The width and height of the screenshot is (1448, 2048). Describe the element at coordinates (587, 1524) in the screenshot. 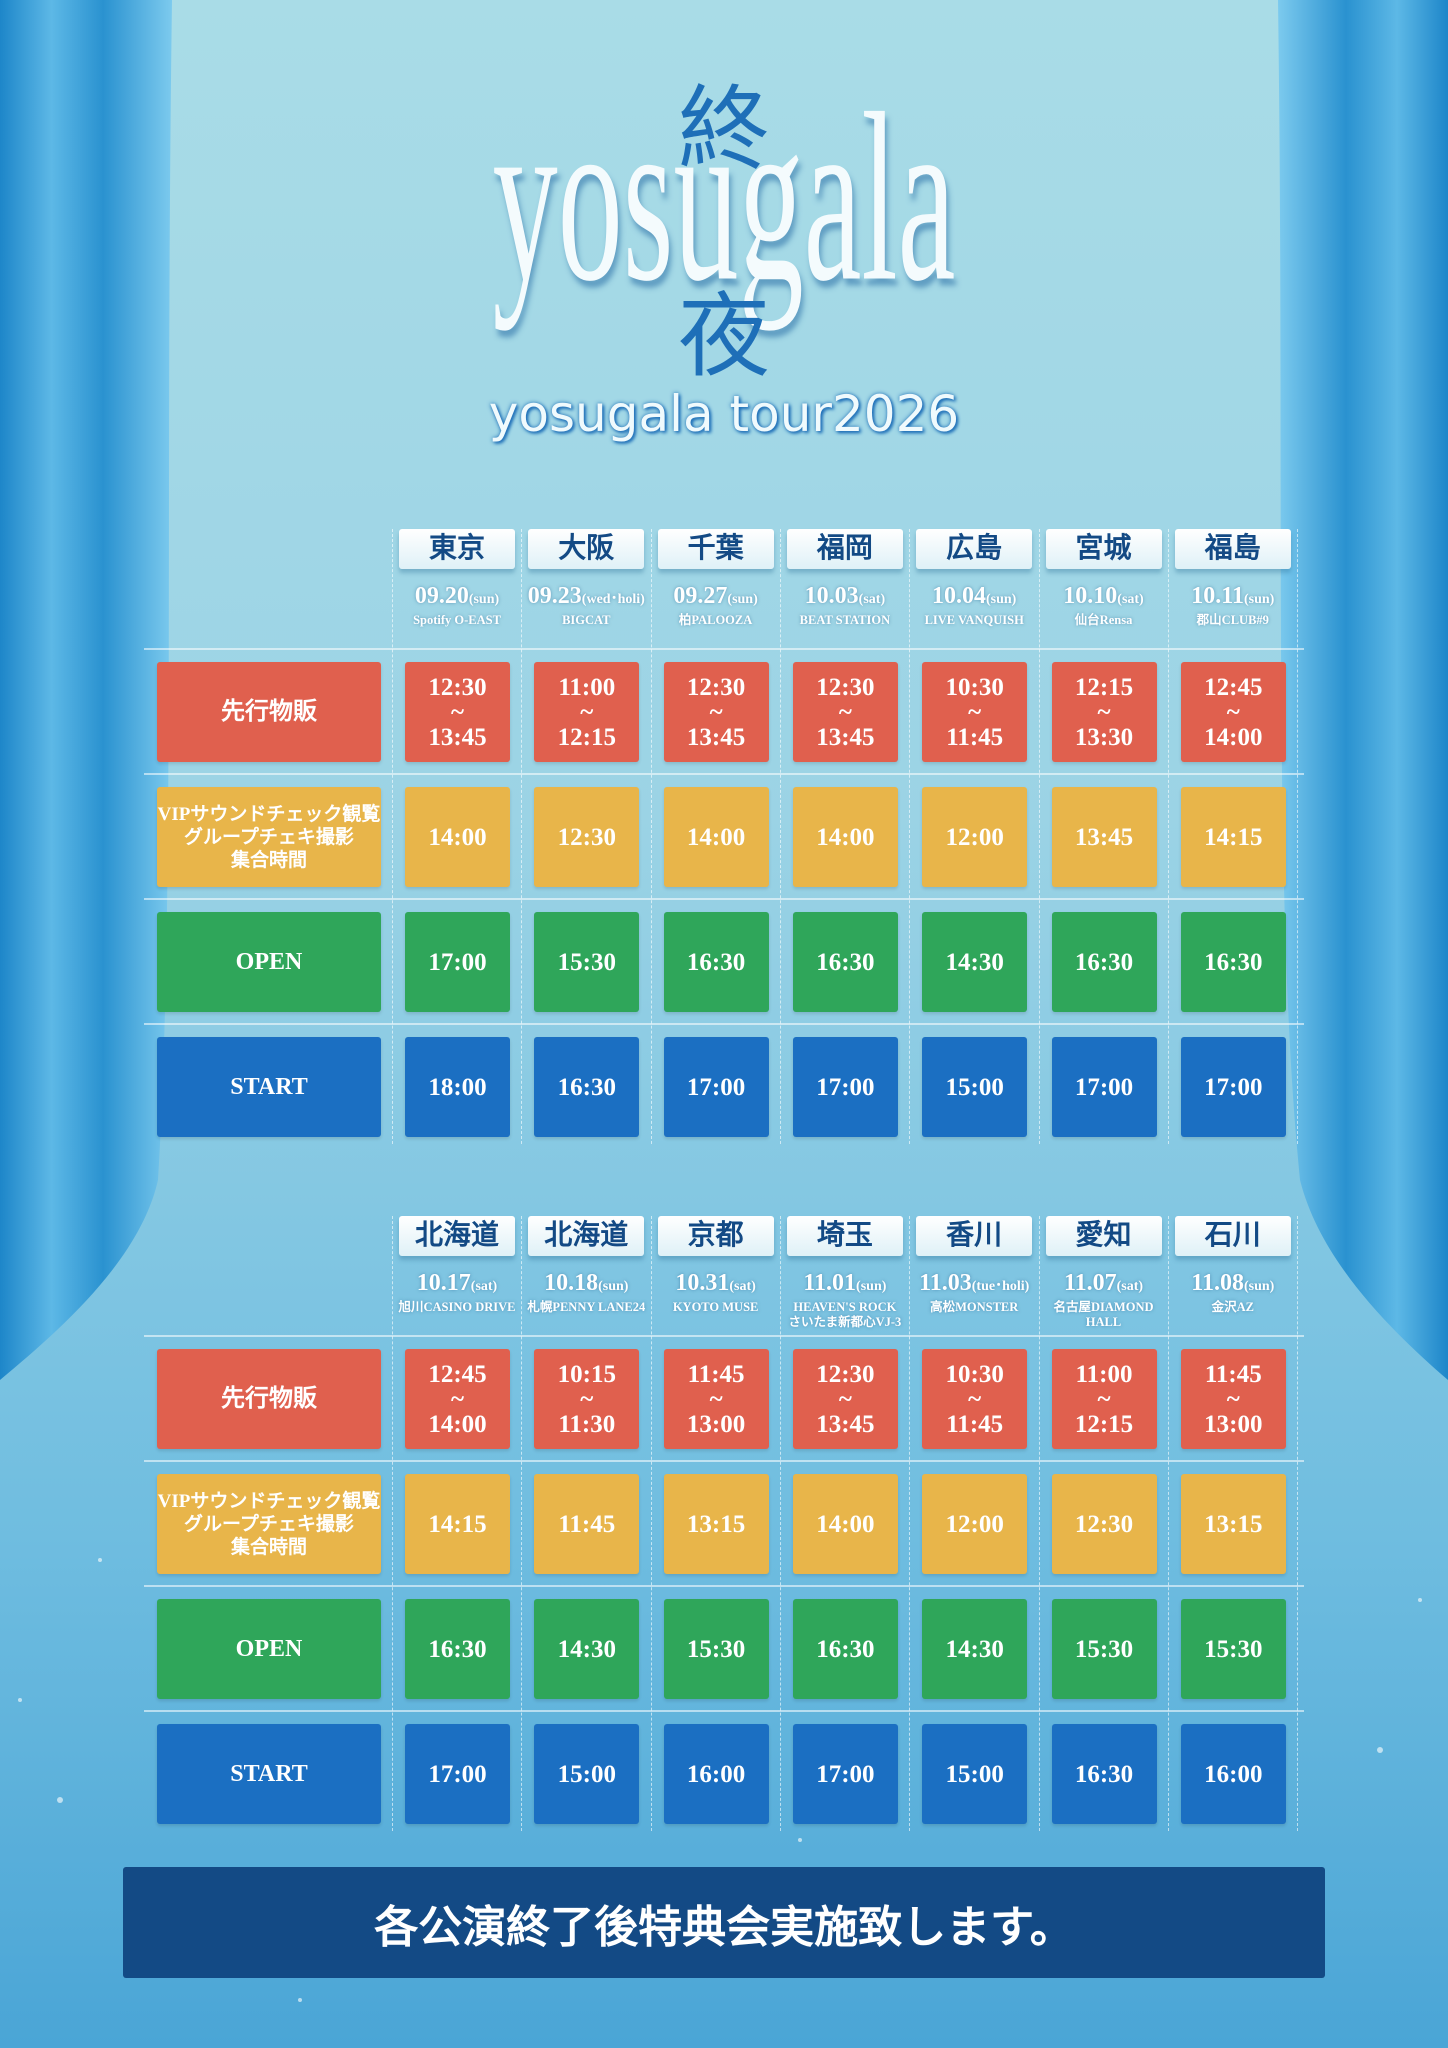

I see `time-cell: 11:45` at that location.